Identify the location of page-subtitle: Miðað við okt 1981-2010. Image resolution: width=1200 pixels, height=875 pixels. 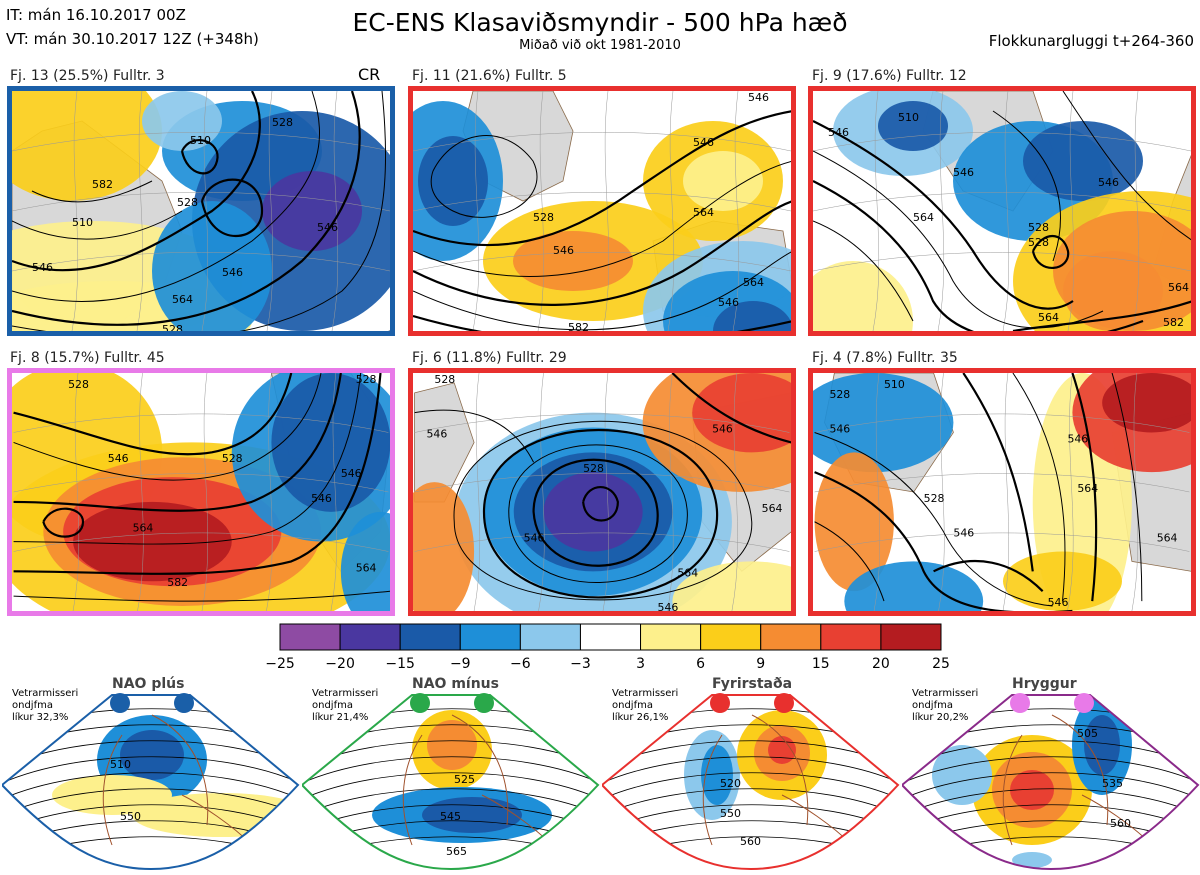
(600, 45).